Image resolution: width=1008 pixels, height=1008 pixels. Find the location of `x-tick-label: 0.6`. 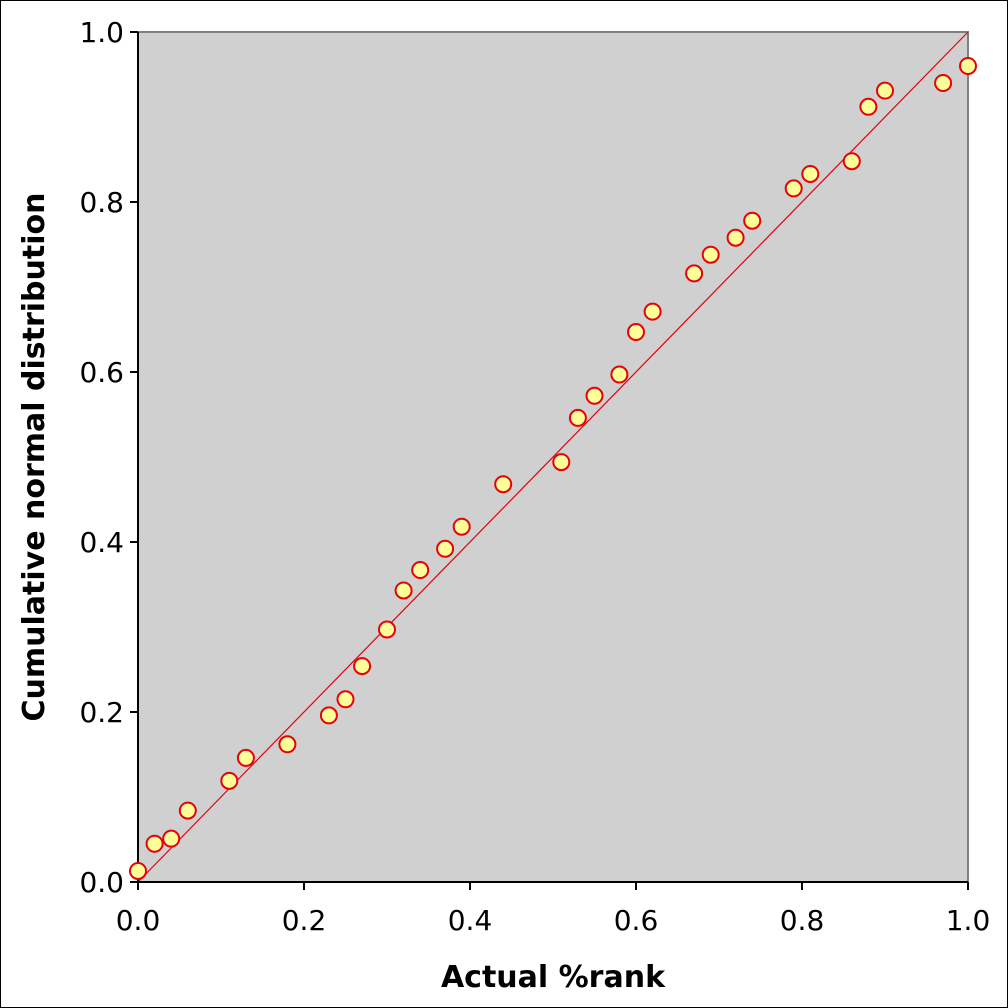

x-tick-label: 0.6 is located at coordinates (636, 920).